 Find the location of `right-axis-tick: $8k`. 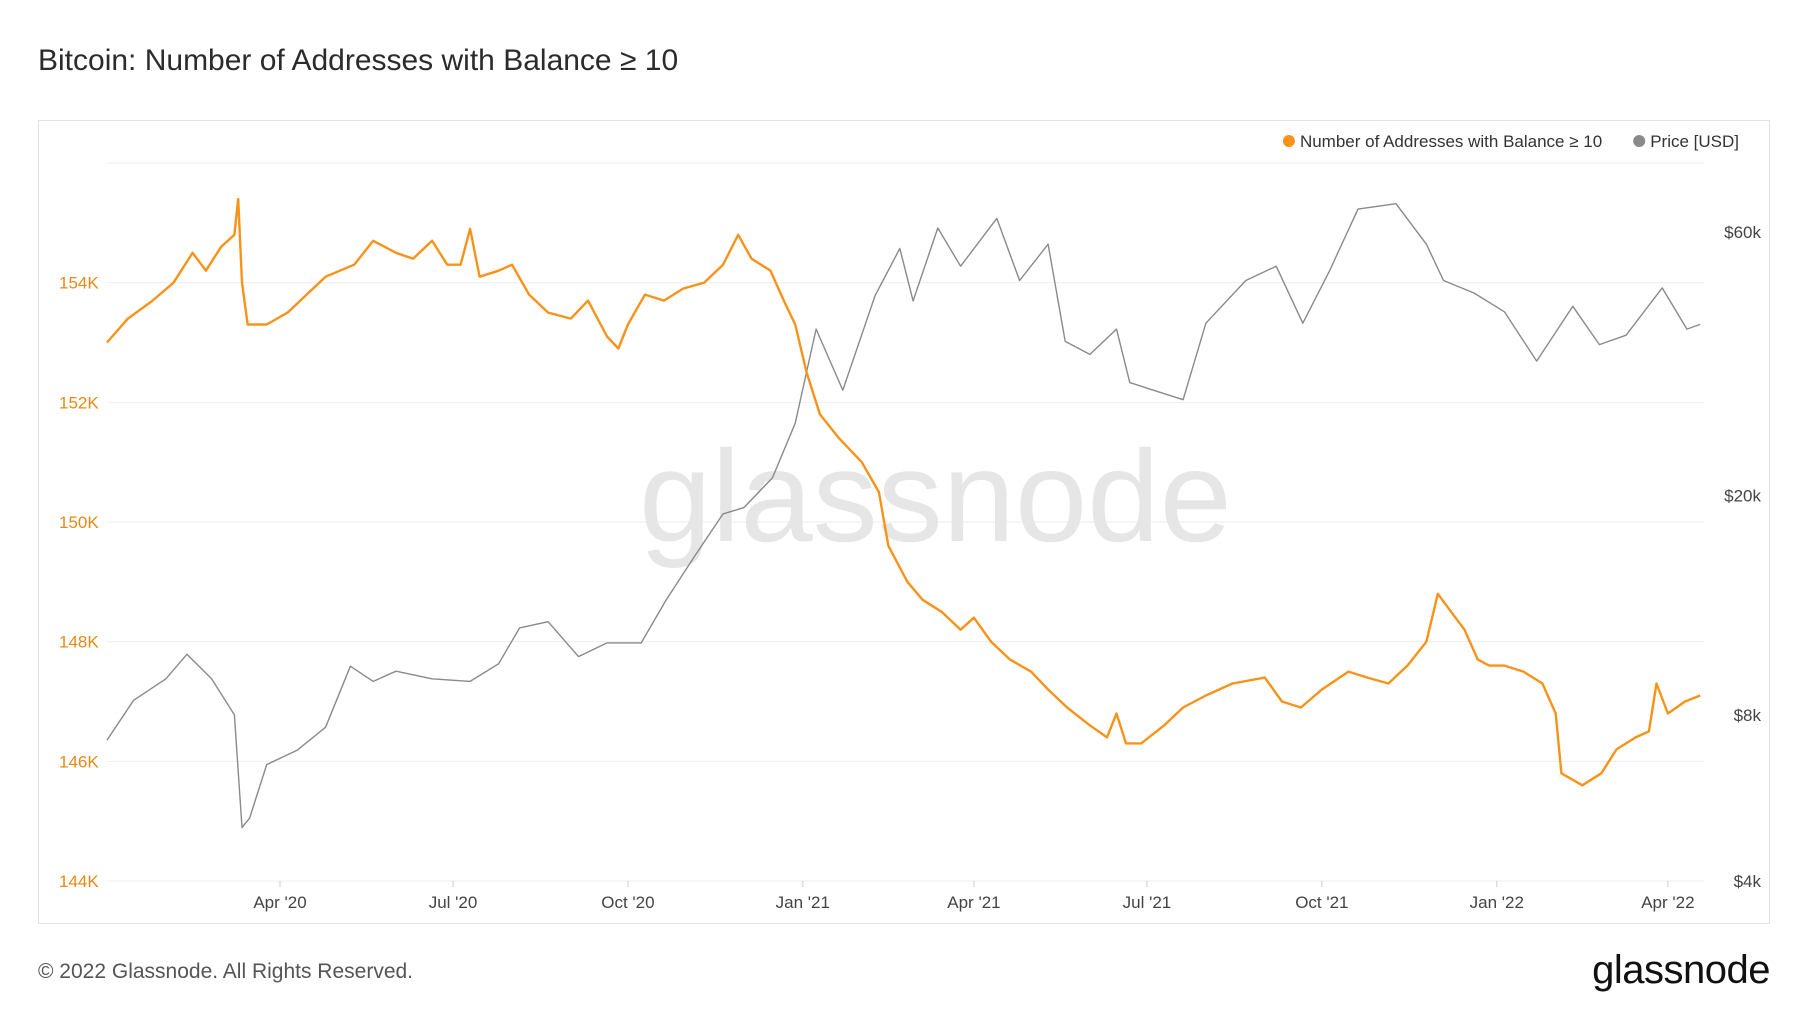

right-axis-tick: $8k is located at coordinates (1748, 715).